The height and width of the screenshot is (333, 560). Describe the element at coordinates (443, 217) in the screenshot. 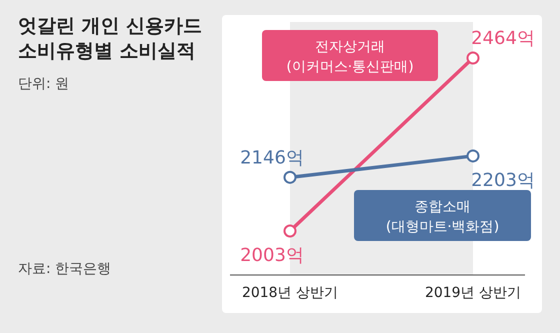

I see `text: 종합소매 (대형마트·백화점)` at that location.